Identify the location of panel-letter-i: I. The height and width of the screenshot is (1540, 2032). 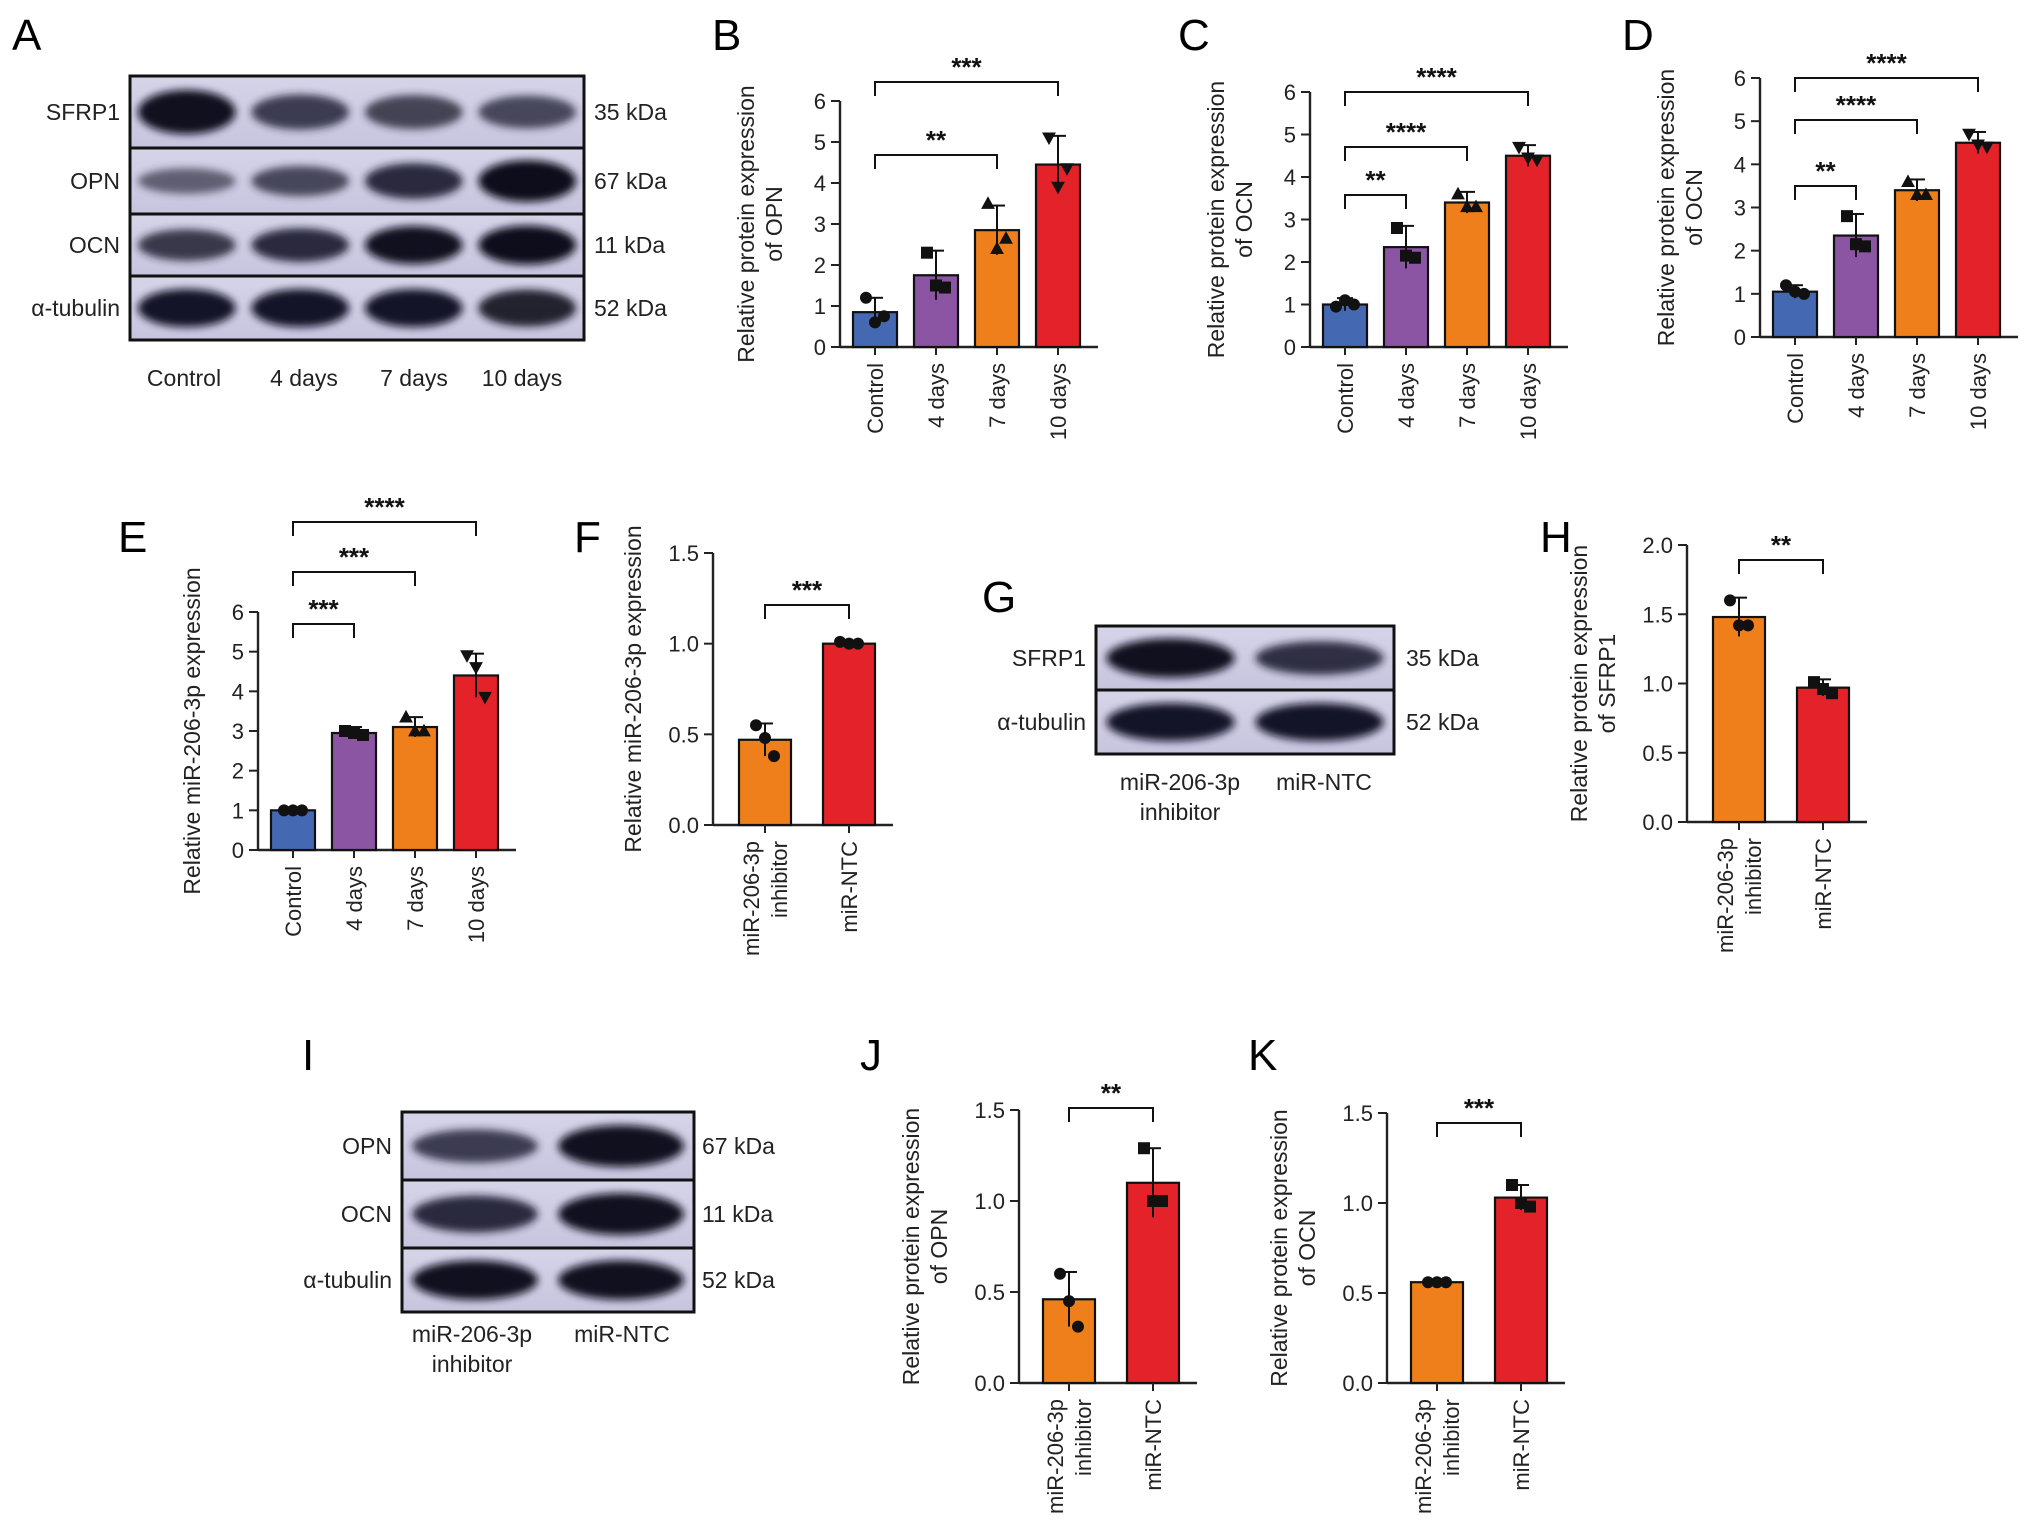
(308, 1055).